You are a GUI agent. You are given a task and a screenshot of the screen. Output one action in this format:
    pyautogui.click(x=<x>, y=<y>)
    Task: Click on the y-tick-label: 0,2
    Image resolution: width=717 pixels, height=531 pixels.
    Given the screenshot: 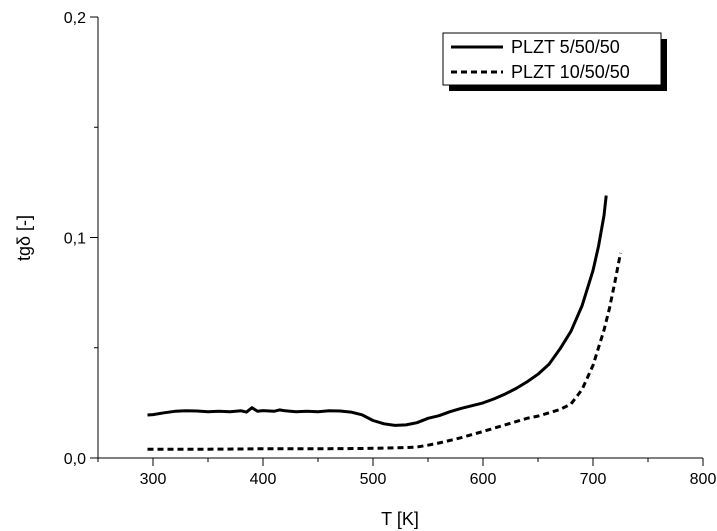 What is the action you would take?
    pyautogui.click(x=75, y=18)
    